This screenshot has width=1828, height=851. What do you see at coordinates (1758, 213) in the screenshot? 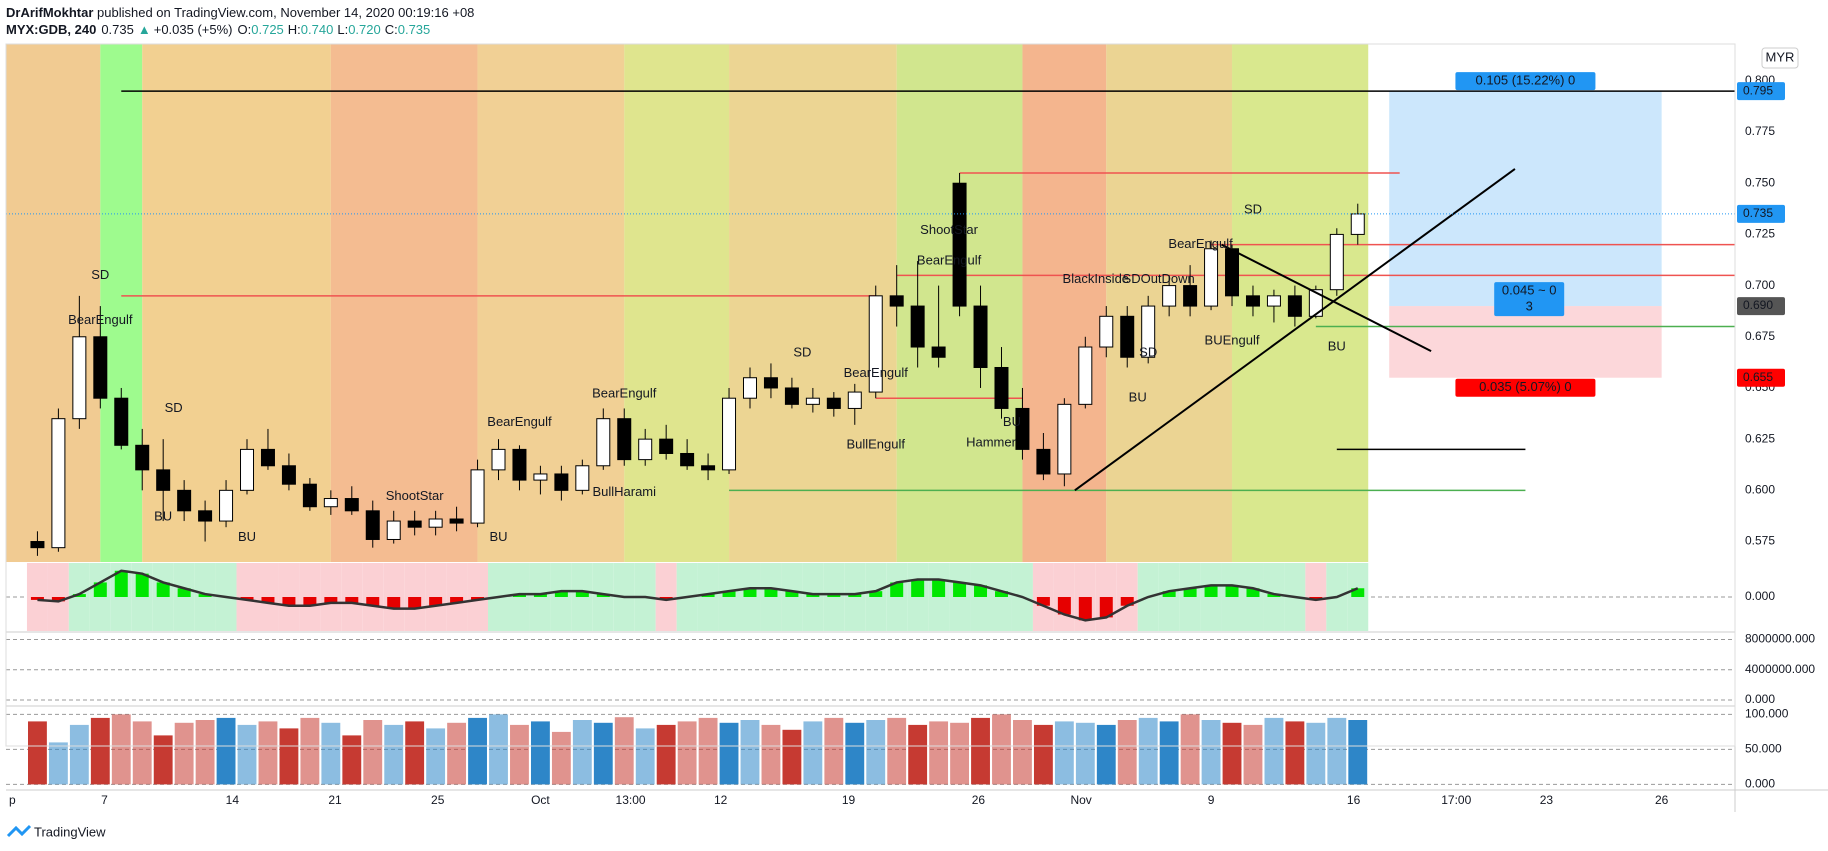
I see `price-tag-label: 0.735` at bounding box center [1758, 213].